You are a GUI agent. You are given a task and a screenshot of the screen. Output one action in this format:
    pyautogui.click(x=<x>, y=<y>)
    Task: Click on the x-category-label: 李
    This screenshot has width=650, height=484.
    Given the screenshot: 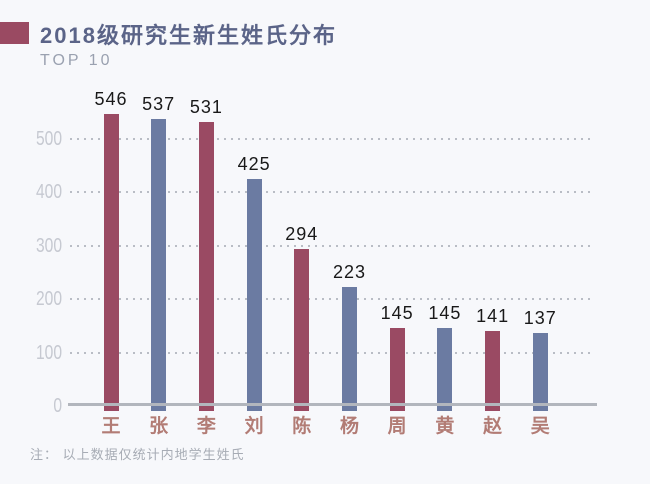 What is the action you would take?
    pyautogui.click(x=206, y=426)
    